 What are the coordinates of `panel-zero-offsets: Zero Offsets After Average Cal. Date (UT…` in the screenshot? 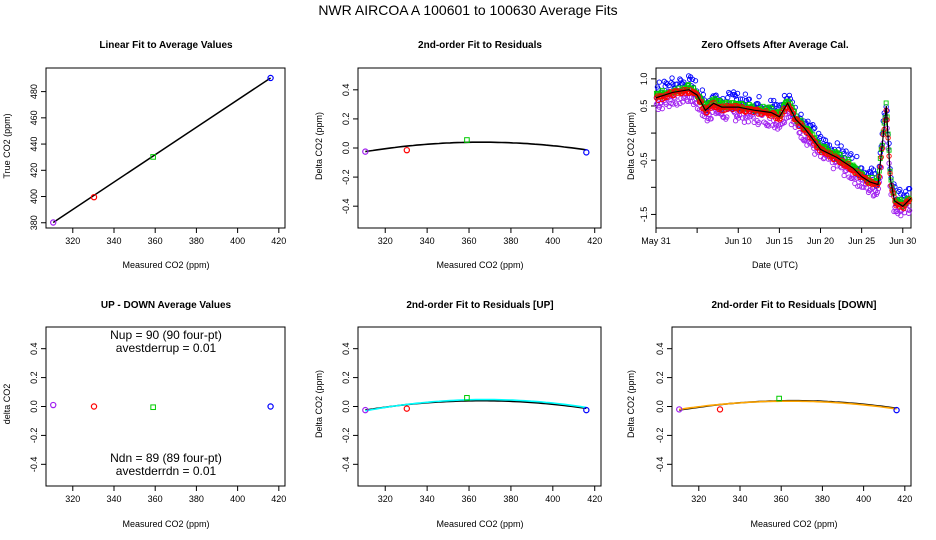 It's located at (771, 155).